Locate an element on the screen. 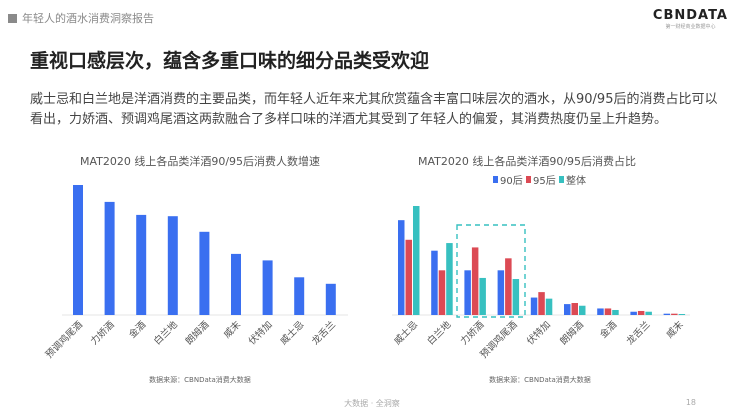 This screenshot has height=414, width=744. chart2-tick-label: 白兰地 is located at coordinates (439, 332).